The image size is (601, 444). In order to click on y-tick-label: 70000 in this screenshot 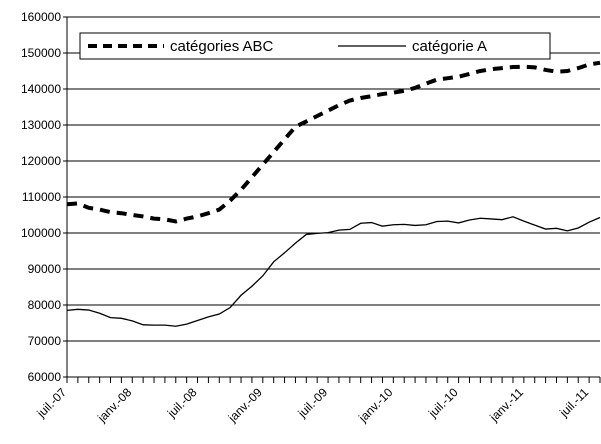, I will do `click(45, 341)`.